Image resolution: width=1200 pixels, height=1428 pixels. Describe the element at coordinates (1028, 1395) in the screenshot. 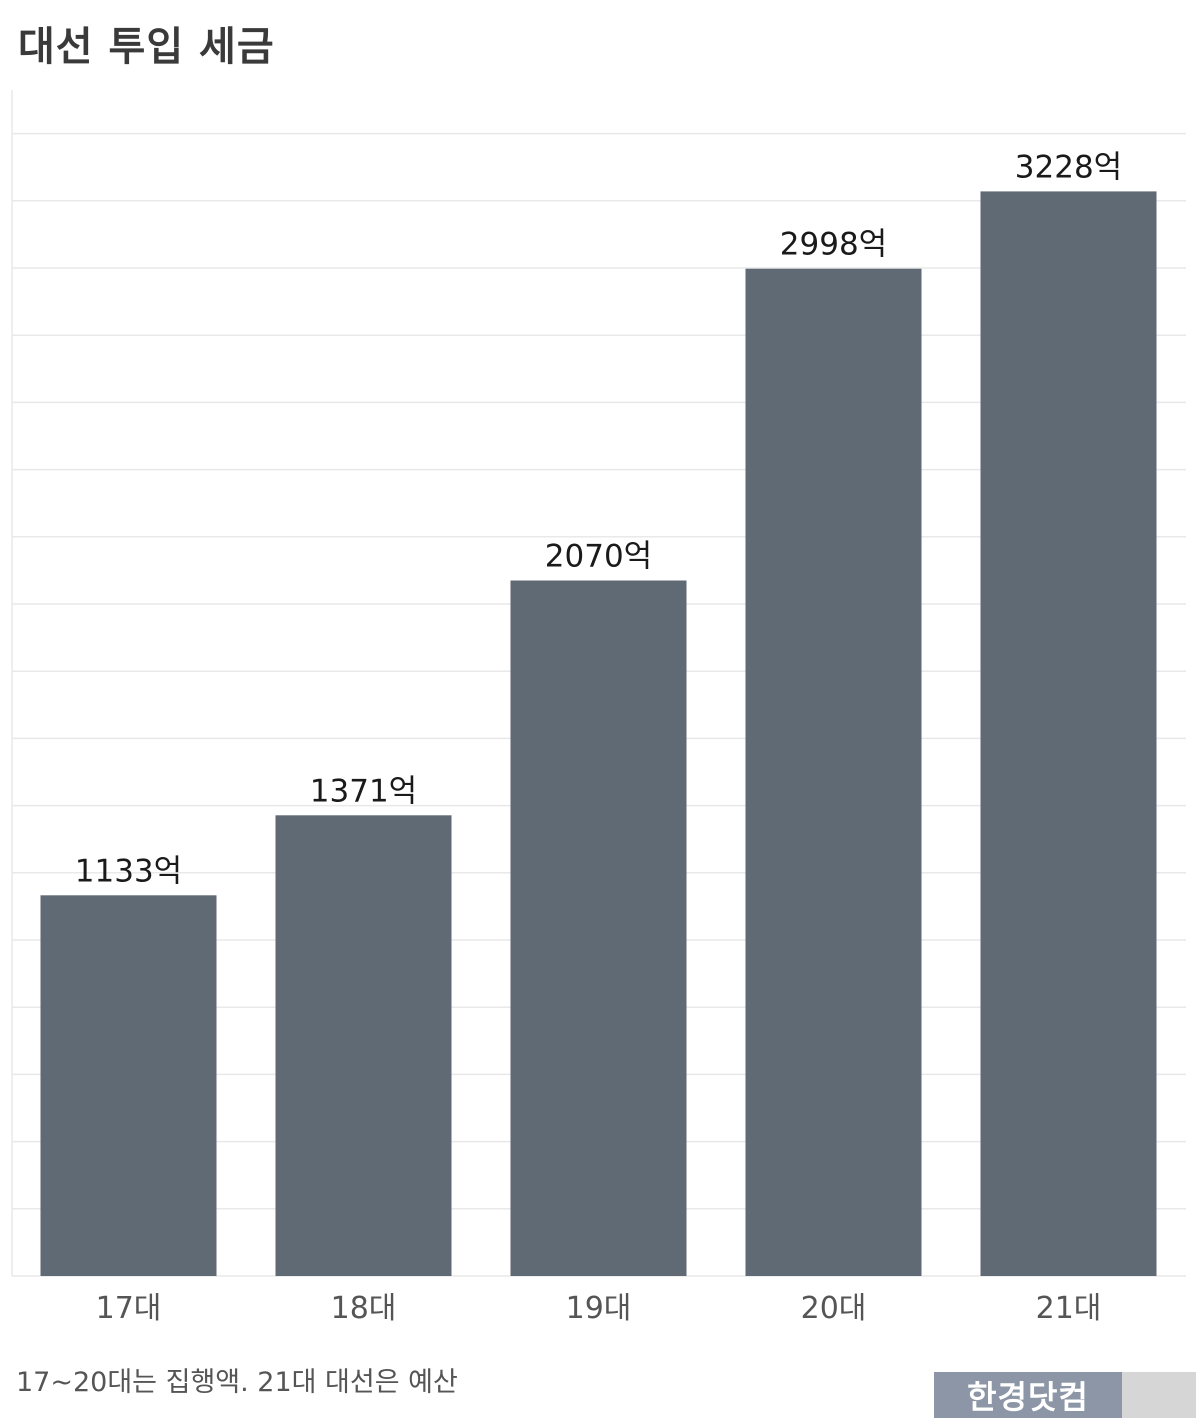

I see `watermark-text: 한경닷컴` at that location.